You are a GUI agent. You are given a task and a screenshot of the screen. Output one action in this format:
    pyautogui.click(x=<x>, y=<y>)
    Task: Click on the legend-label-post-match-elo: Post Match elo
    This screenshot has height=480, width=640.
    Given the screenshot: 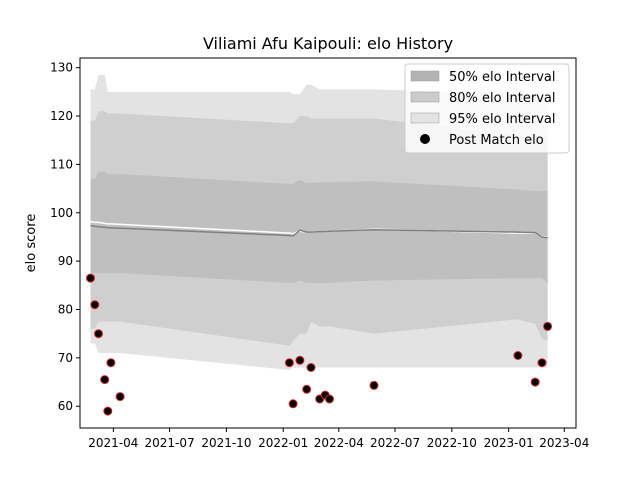 What is the action you would take?
    pyautogui.click(x=496, y=140)
    